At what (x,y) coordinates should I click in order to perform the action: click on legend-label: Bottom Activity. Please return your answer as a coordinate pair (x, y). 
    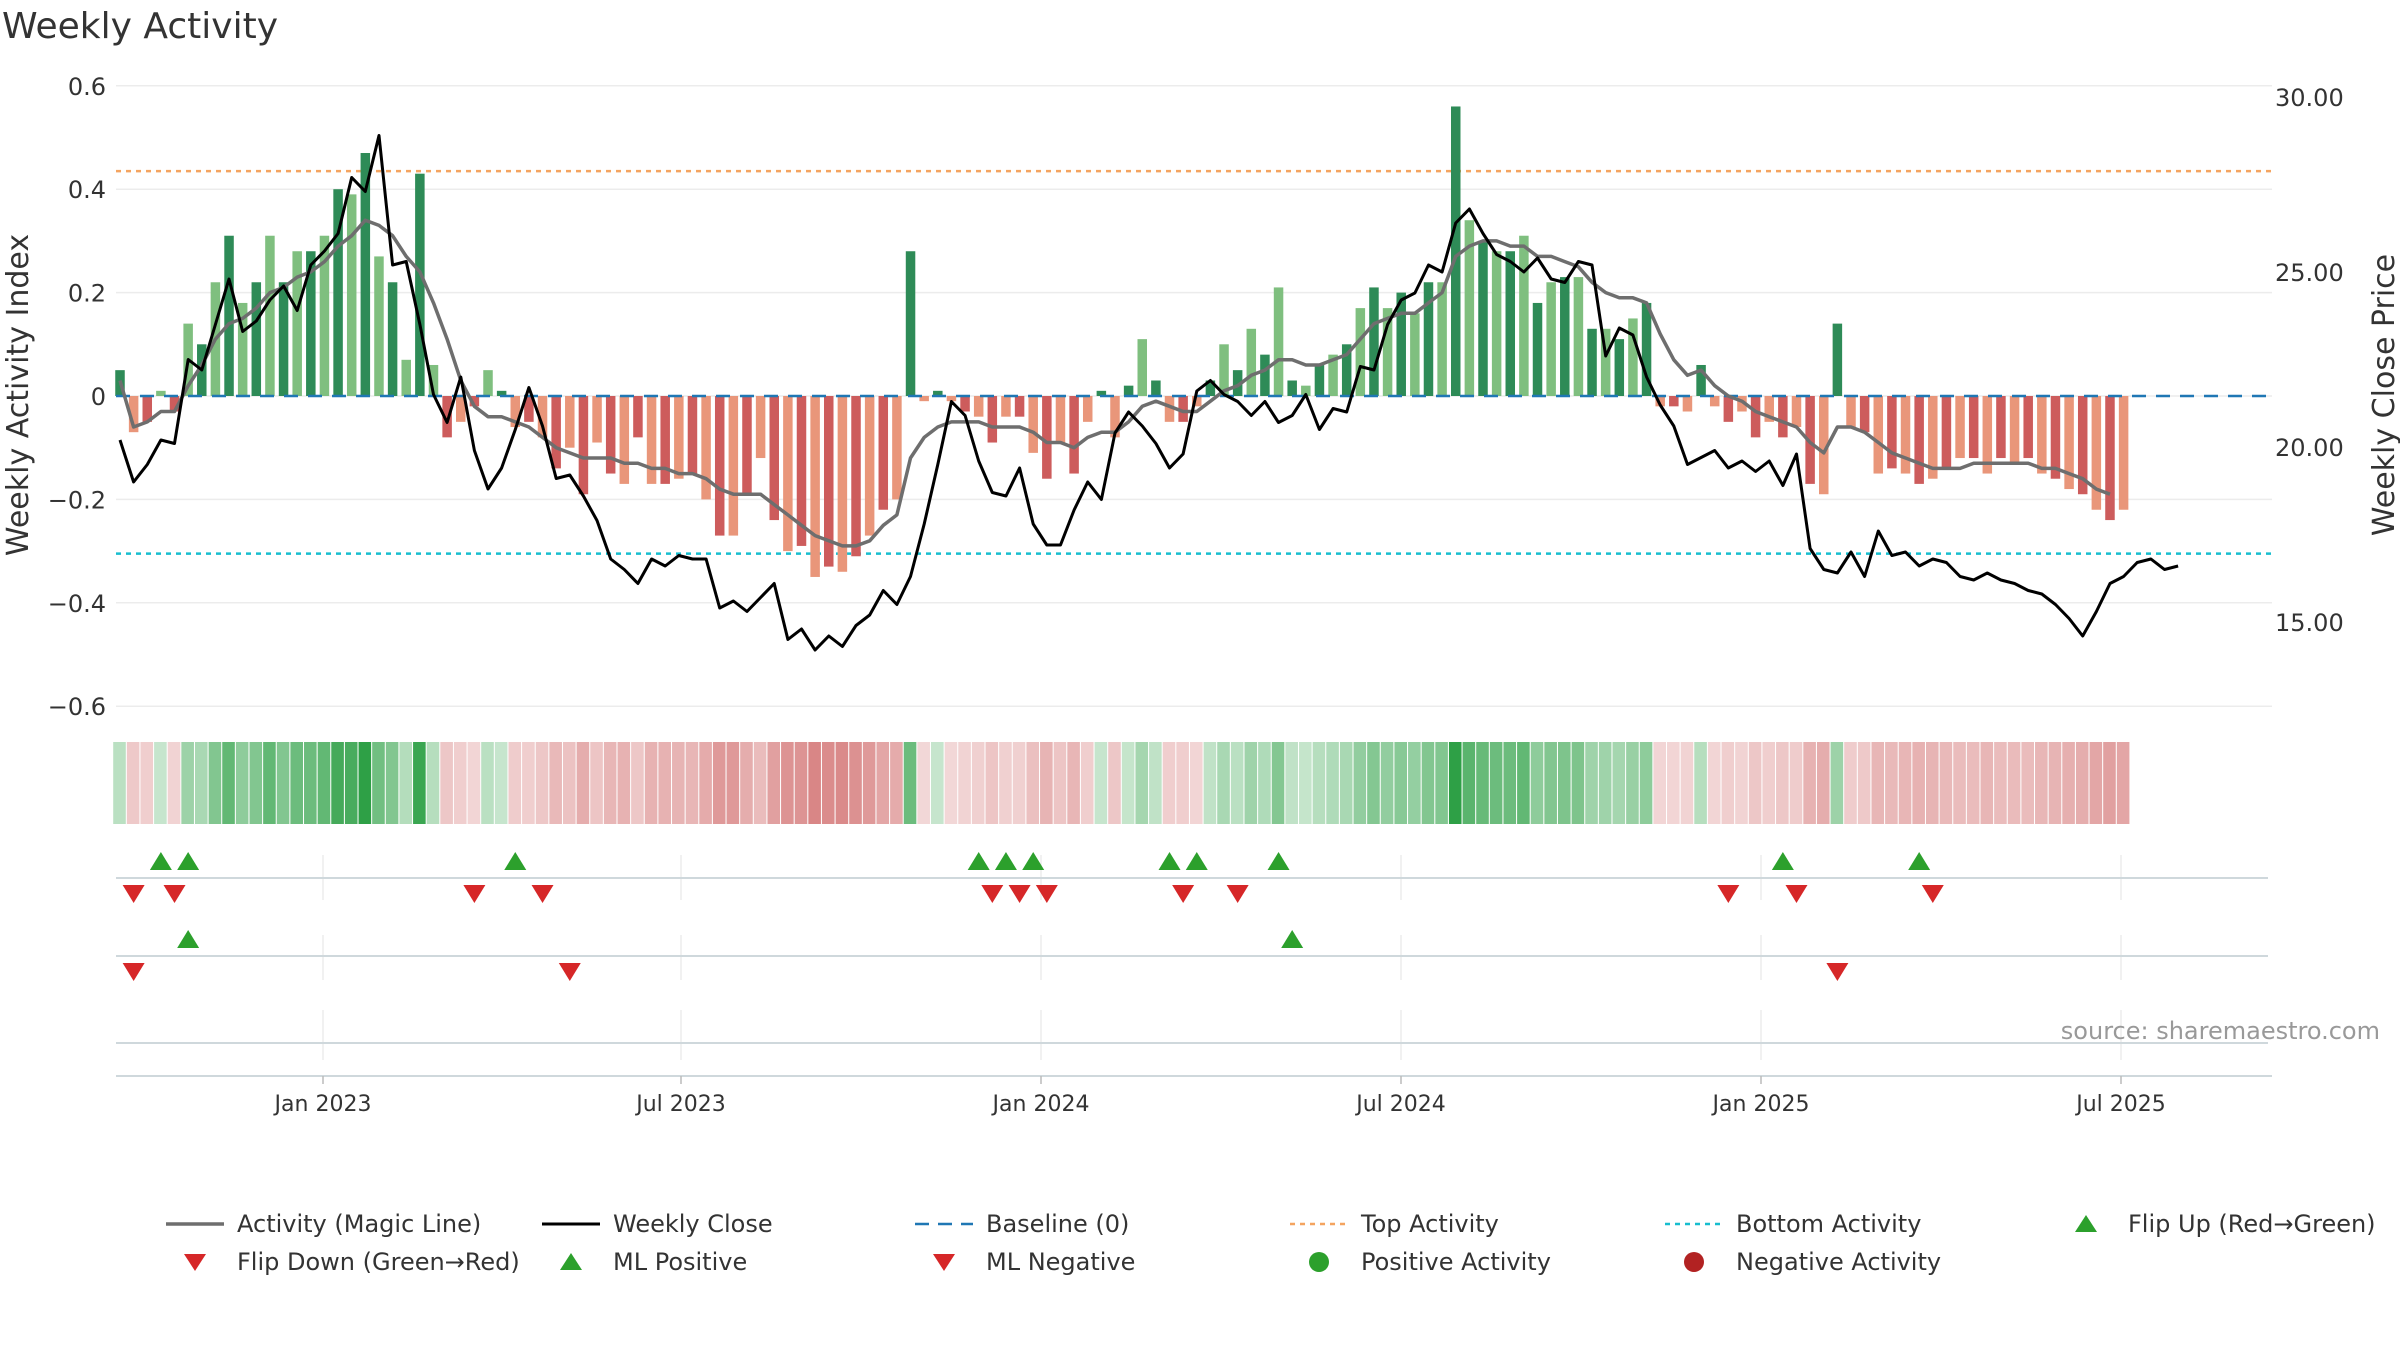
    Looking at the image, I should click on (1828, 1224).